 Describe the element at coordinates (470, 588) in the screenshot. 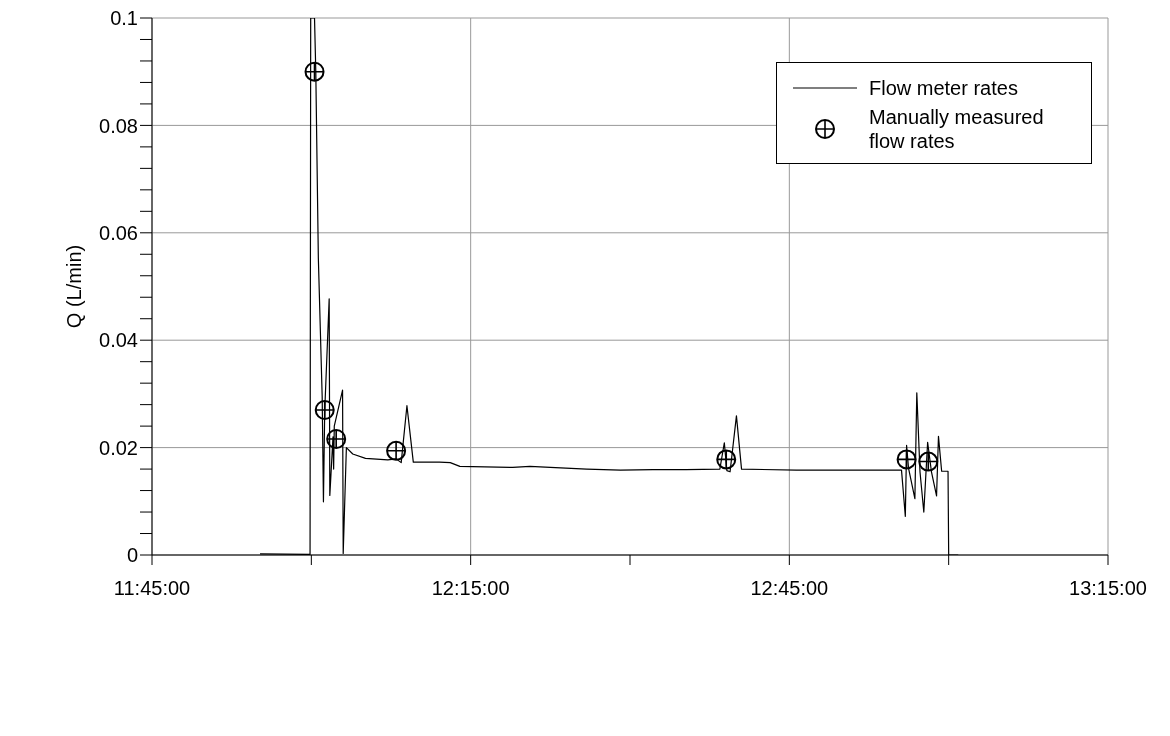

I see `x-tick-label: 12:15:00` at that location.